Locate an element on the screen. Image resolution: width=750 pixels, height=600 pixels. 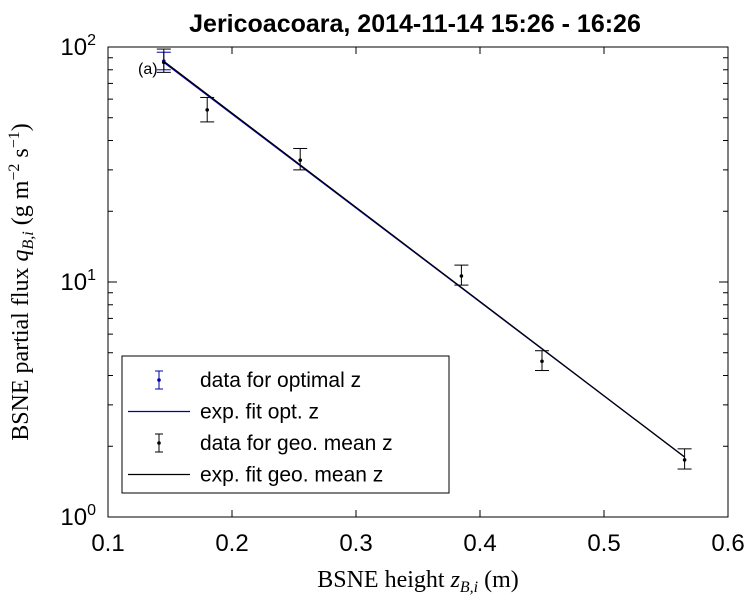
y-tick-label: 10¹ is located at coordinates (78, 281).